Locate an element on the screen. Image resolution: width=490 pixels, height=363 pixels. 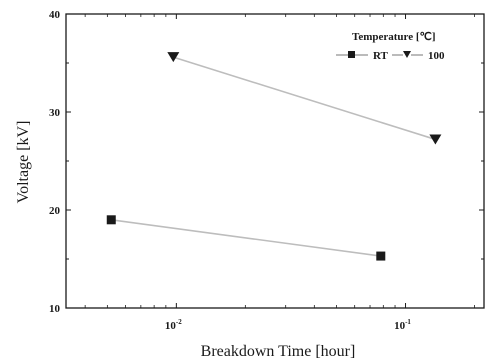
legend-title: Temperature [℃] is located at coordinates (394, 37).